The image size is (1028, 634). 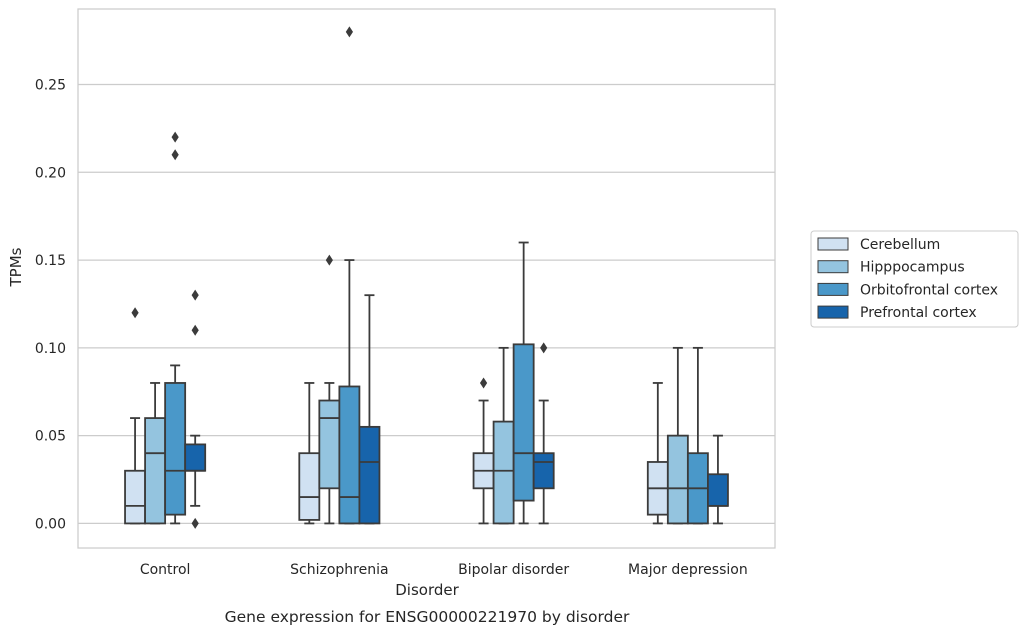 What do you see at coordinates (50, 349) in the screenshot?
I see `y-tick-label: 0.10` at bounding box center [50, 349].